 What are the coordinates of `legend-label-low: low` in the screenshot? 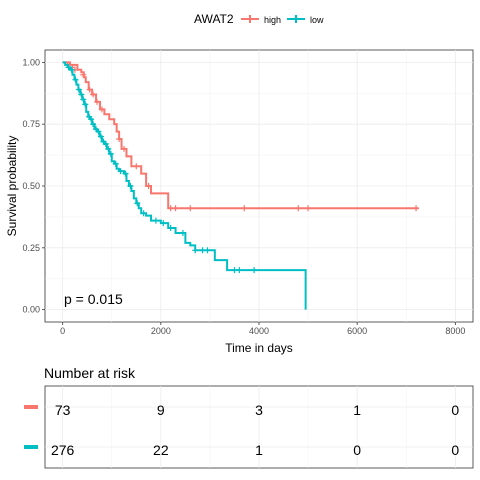 It's located at (317, 20).